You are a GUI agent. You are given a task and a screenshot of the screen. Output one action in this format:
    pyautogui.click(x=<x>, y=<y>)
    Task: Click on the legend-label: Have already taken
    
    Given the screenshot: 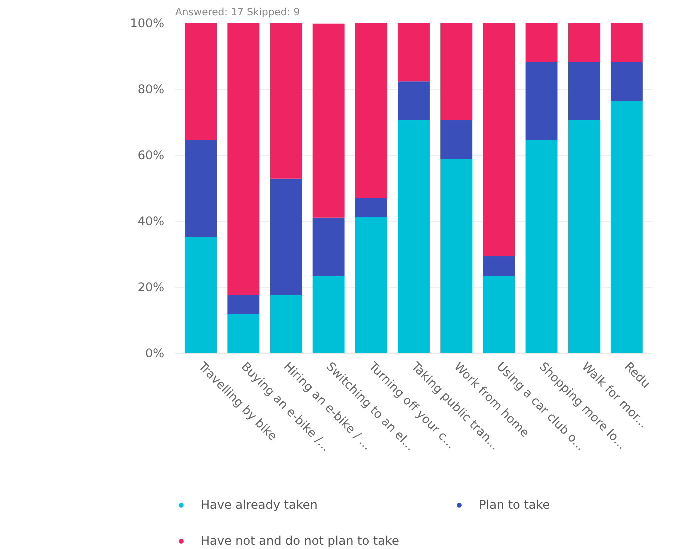 What is the action you would take?
    pyautogui.click(x=260, y=505)
    